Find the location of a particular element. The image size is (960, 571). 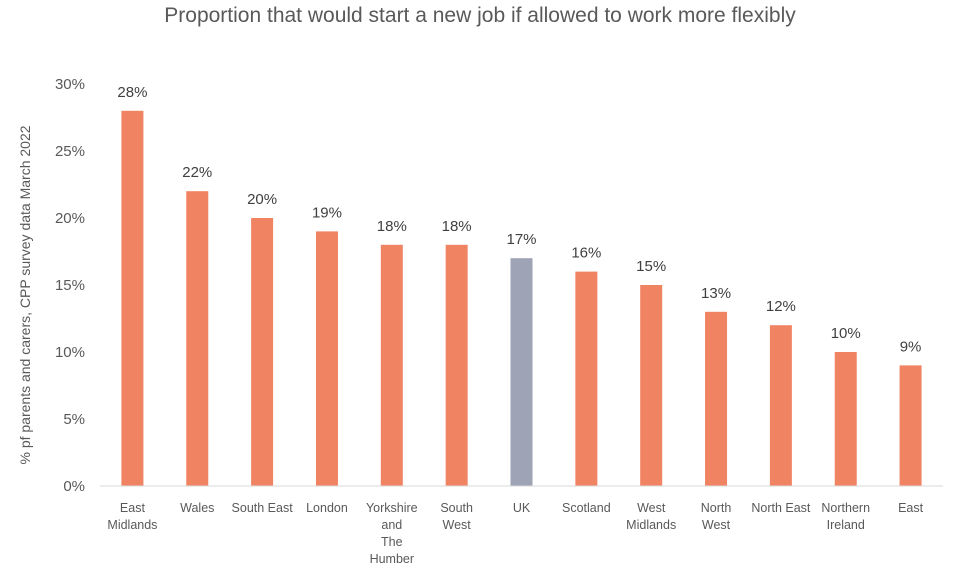

data-label: 16% is located at coordinates (586, 253).